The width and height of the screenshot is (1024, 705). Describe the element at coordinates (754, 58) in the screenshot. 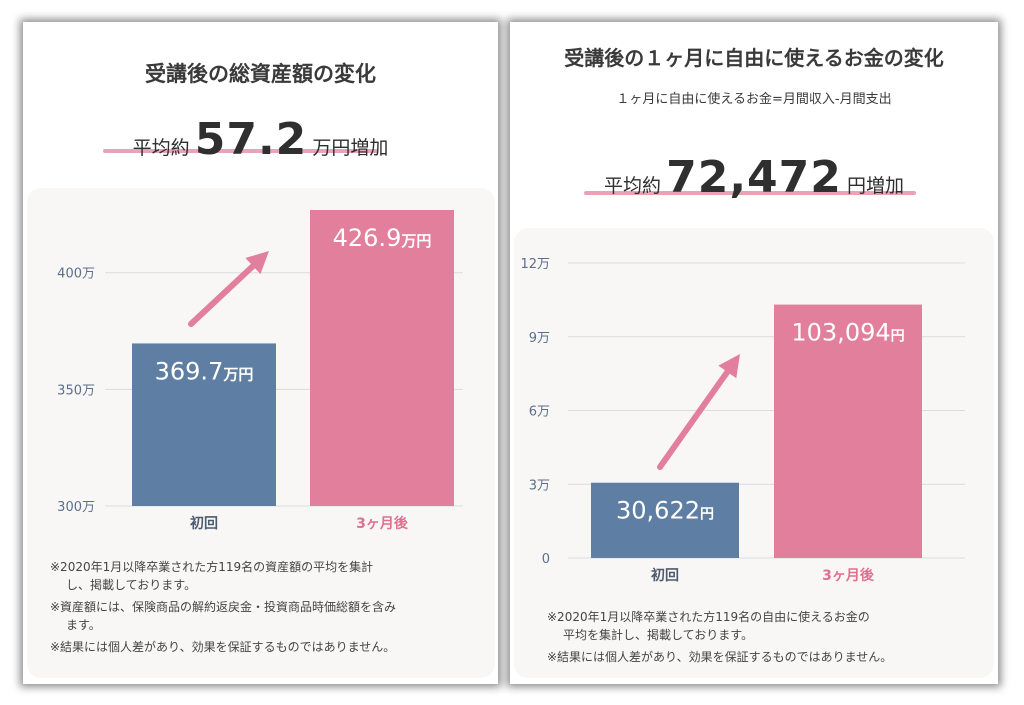

I see `chart-title: 受講後の１ヶ月に自由に使えるお金の変化` at that location.